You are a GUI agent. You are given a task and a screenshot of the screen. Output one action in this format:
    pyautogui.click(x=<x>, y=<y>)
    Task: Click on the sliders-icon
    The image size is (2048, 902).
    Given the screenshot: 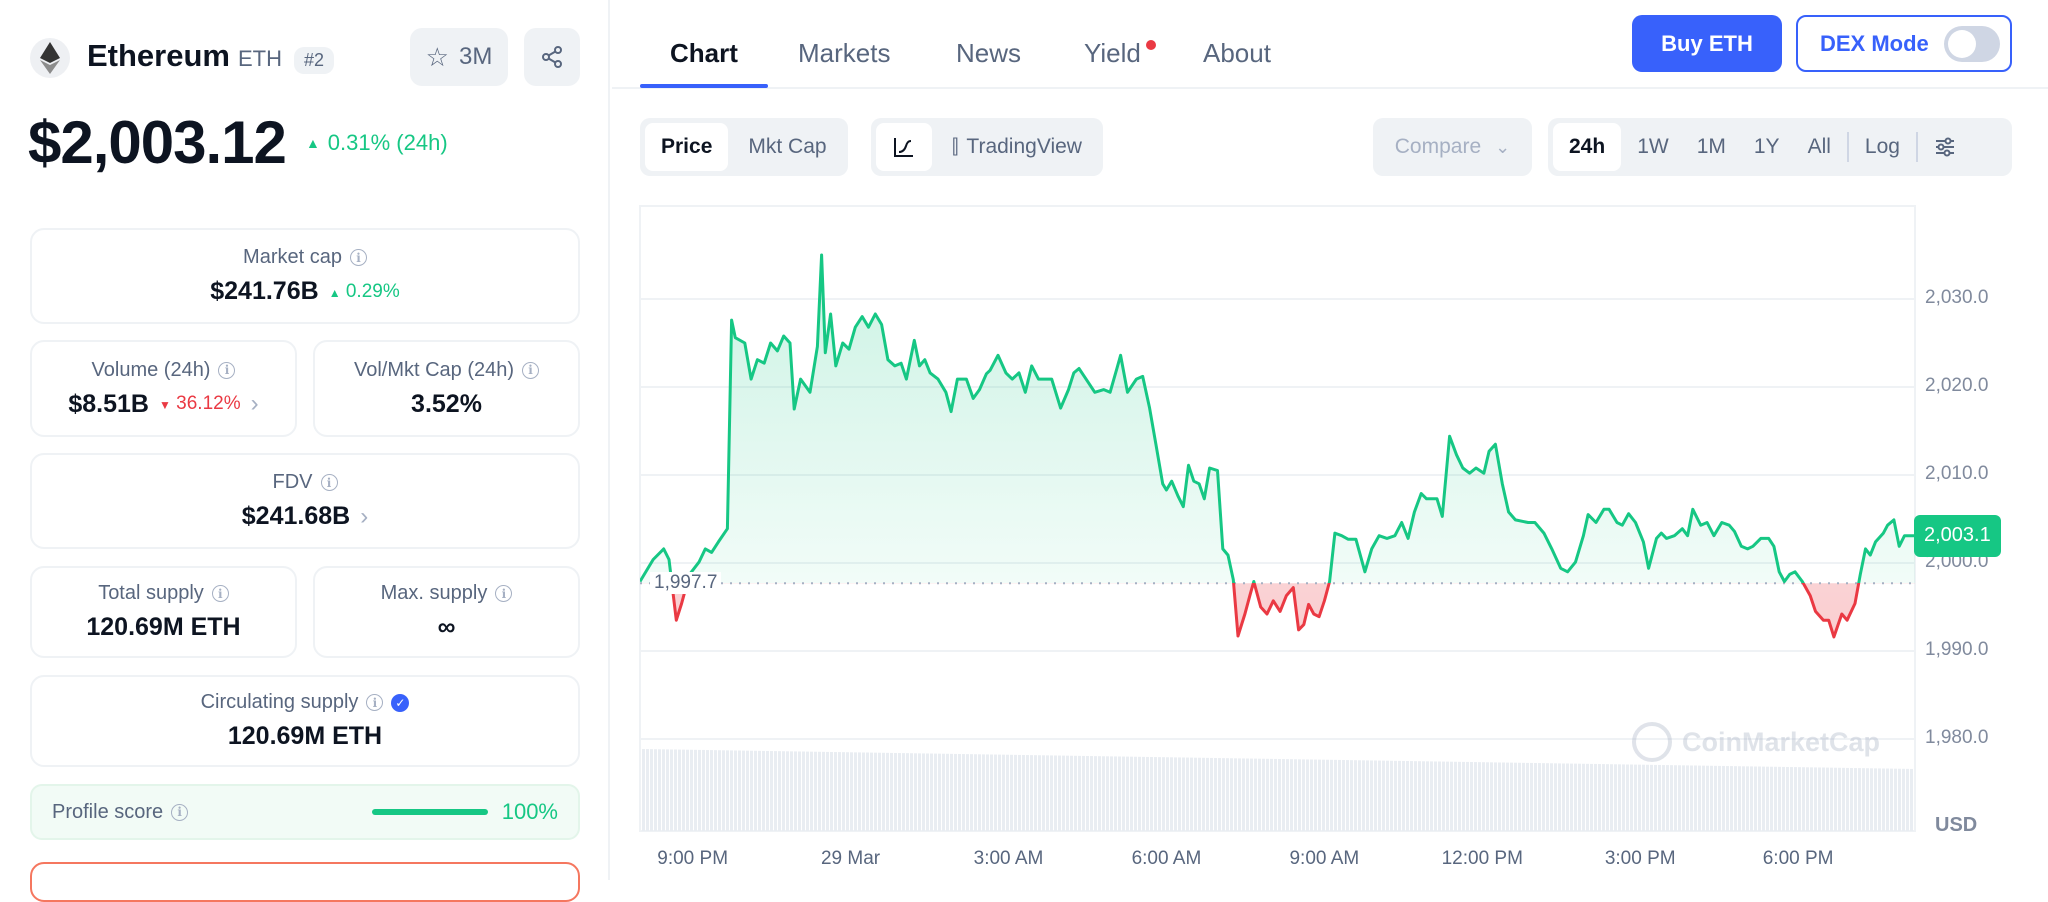 What is the action you would take?
    pyautogui.click(x=1944, y=147)
    